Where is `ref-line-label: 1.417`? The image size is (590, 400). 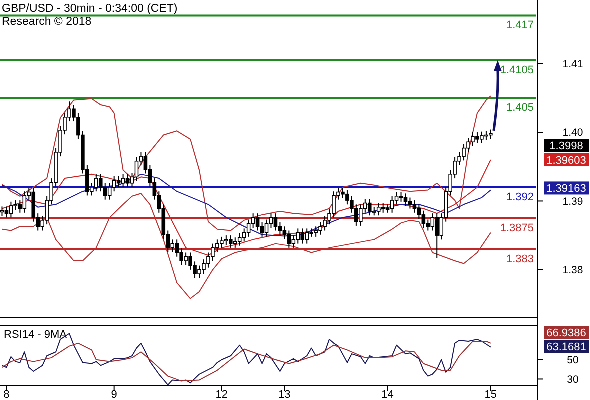 ref-line-label: 1.417 is located at coordinates (520, 26).